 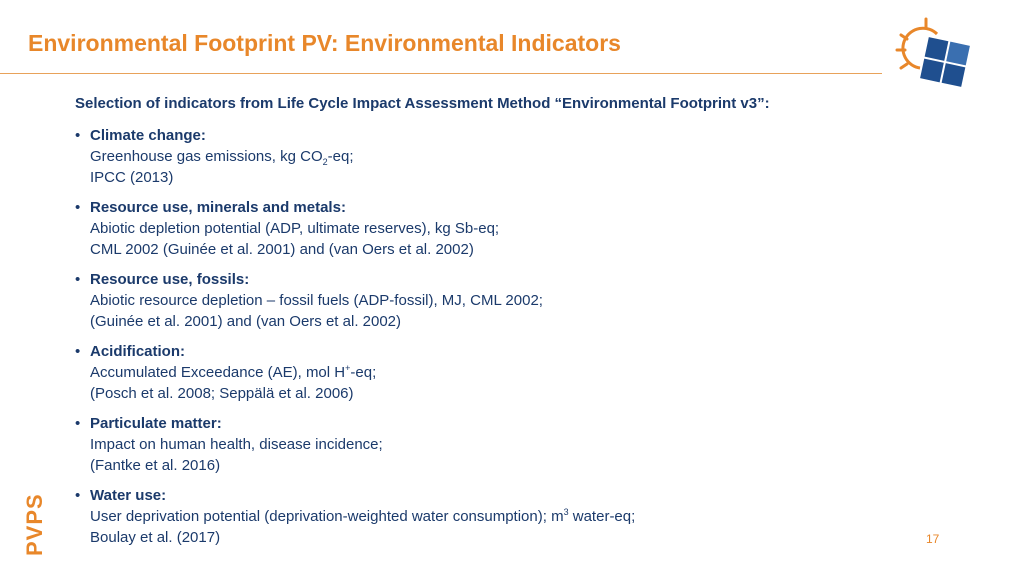 What do you see at coordinates (222, 393) in the screenshot?
I see `indicator-reference: (Posch et al. 2008; Seppälä et al. 2006)` at bounding box center [222, 393].